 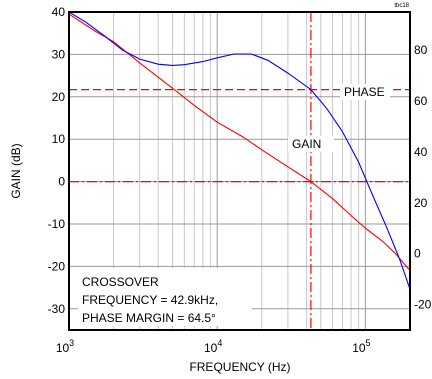 I want to click on y2-tick-labels: 80 60 40 20 0 -20, so click(x=423, y=177).